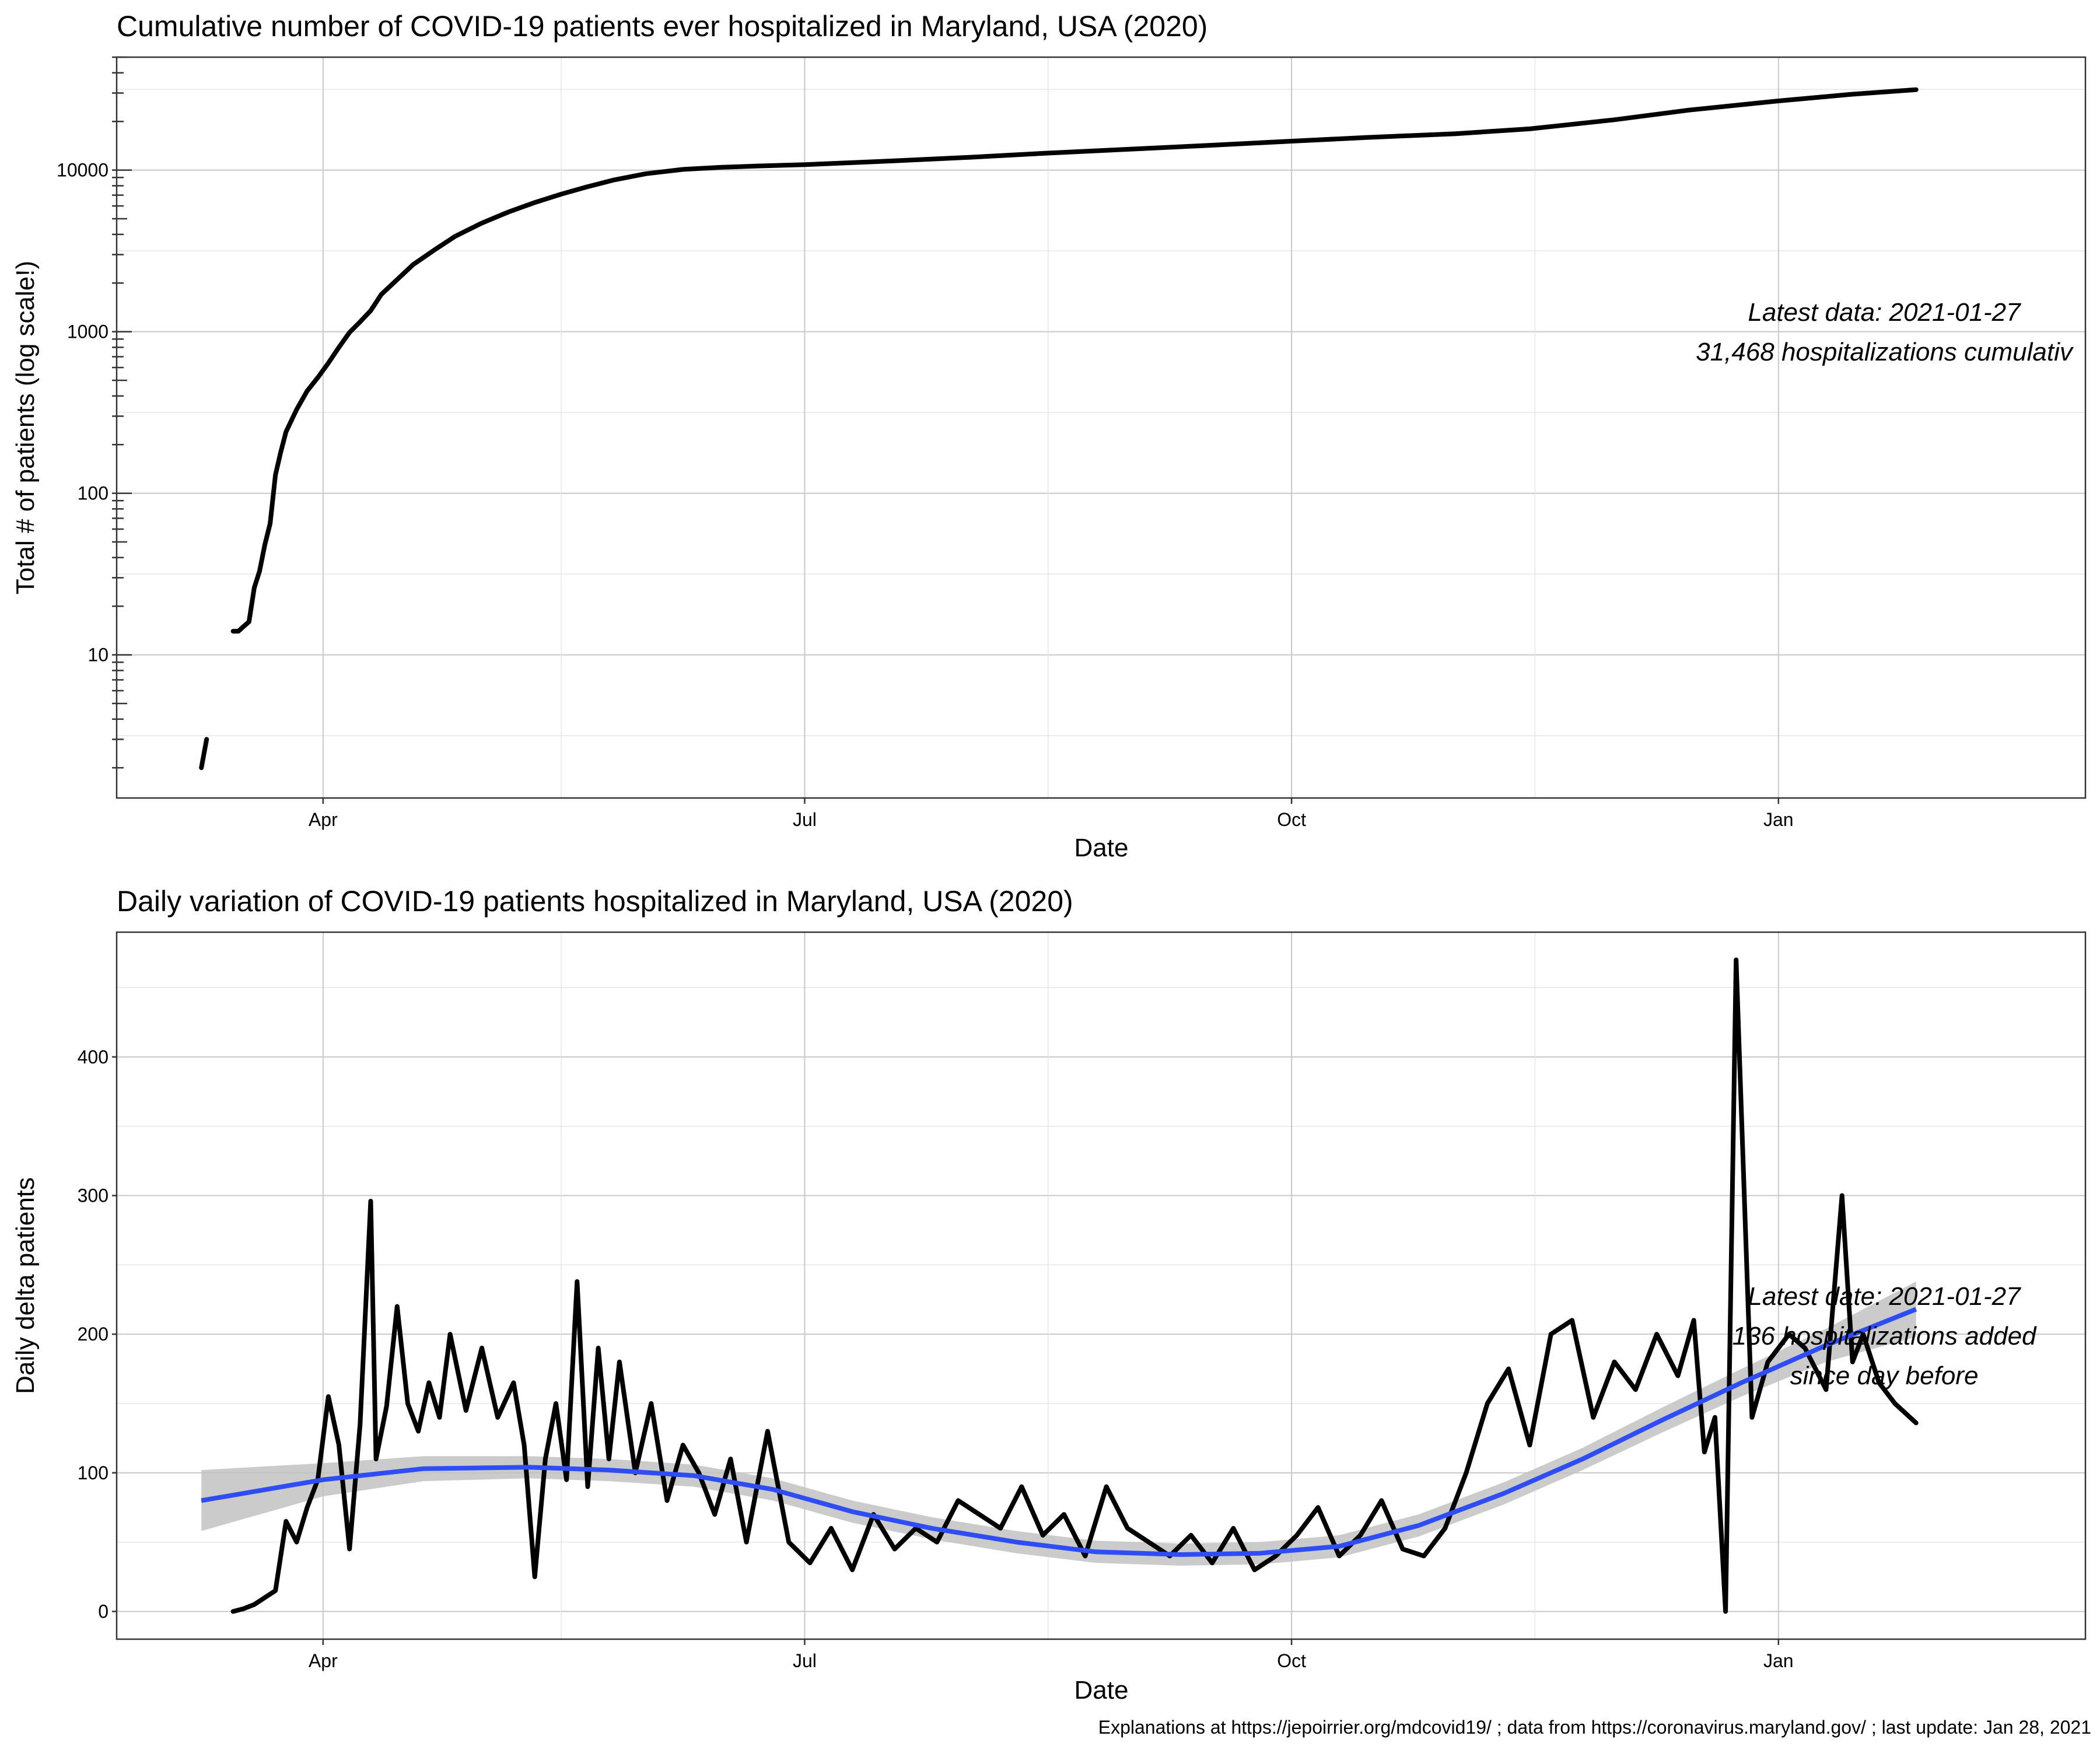 The width and height of the screenshot is (2100, 1750). I want to click on daily-delta-y-axis-title: Daily delta patients, so click(26, 1286).